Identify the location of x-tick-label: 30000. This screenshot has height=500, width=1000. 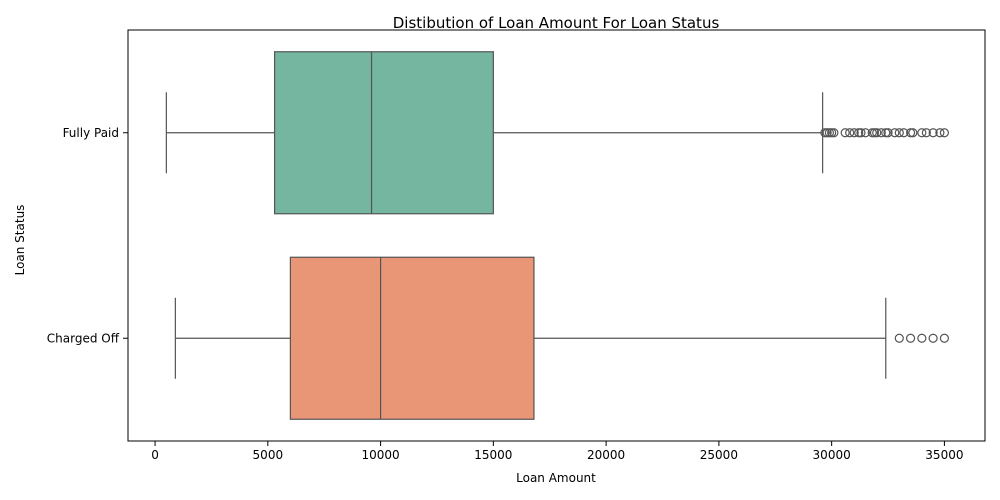
(832, 455).